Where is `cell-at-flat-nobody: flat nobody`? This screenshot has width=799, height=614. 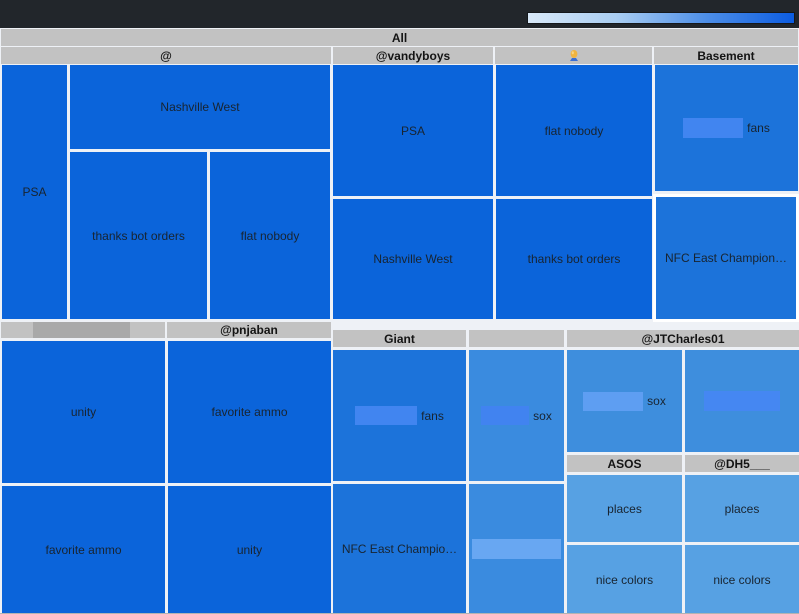
cell-at-flat-nobody: flat nobody is located at coordinates (270, 235).